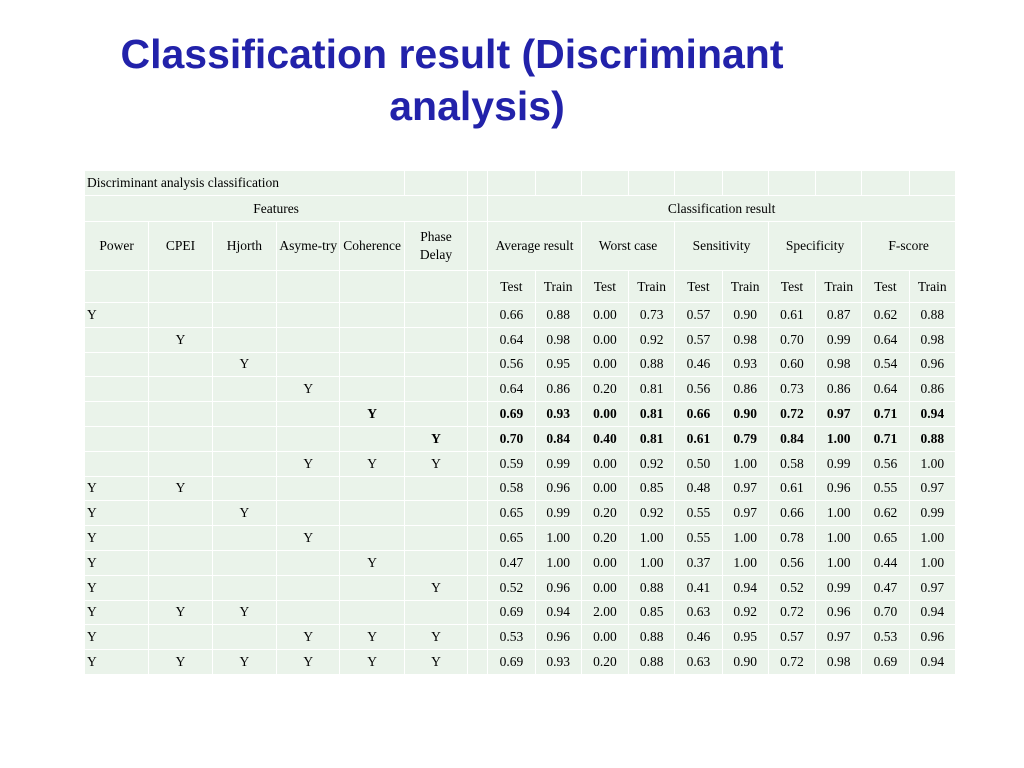 The image size is (1024, 768). What do you see at coordinates (909, 246) in the screenshot?
I see `header-f-score: F-score` at bounding box center [909, 246].